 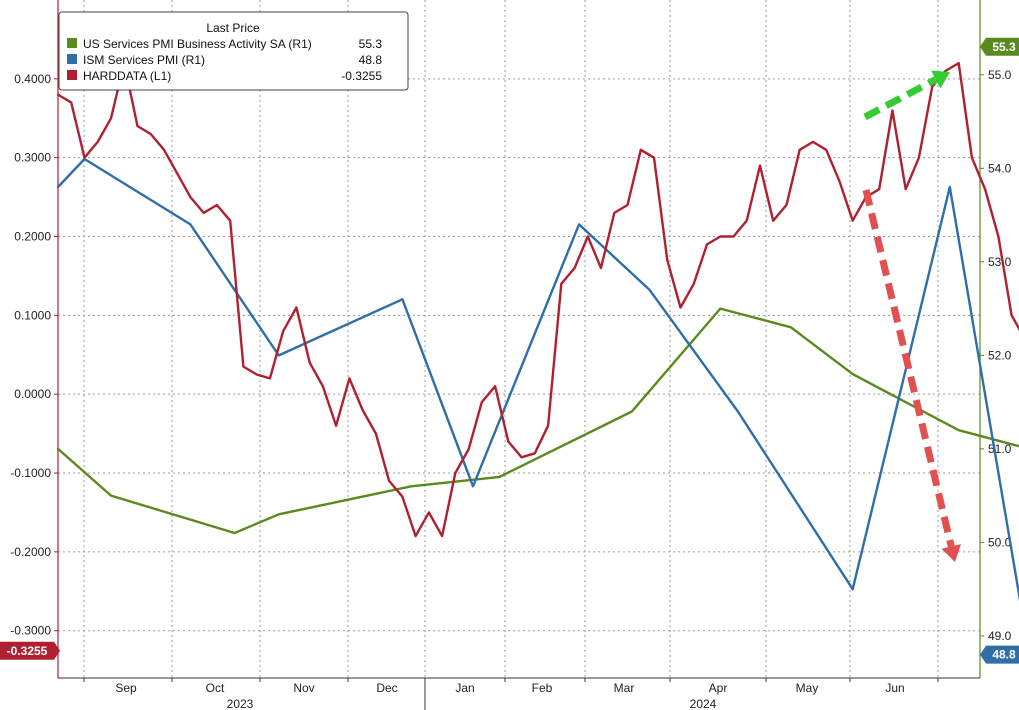 What do you see at coordinates (542, 688) in the screenshot?
I see `x-month-label: Feb` at bounding box center [542, 688].